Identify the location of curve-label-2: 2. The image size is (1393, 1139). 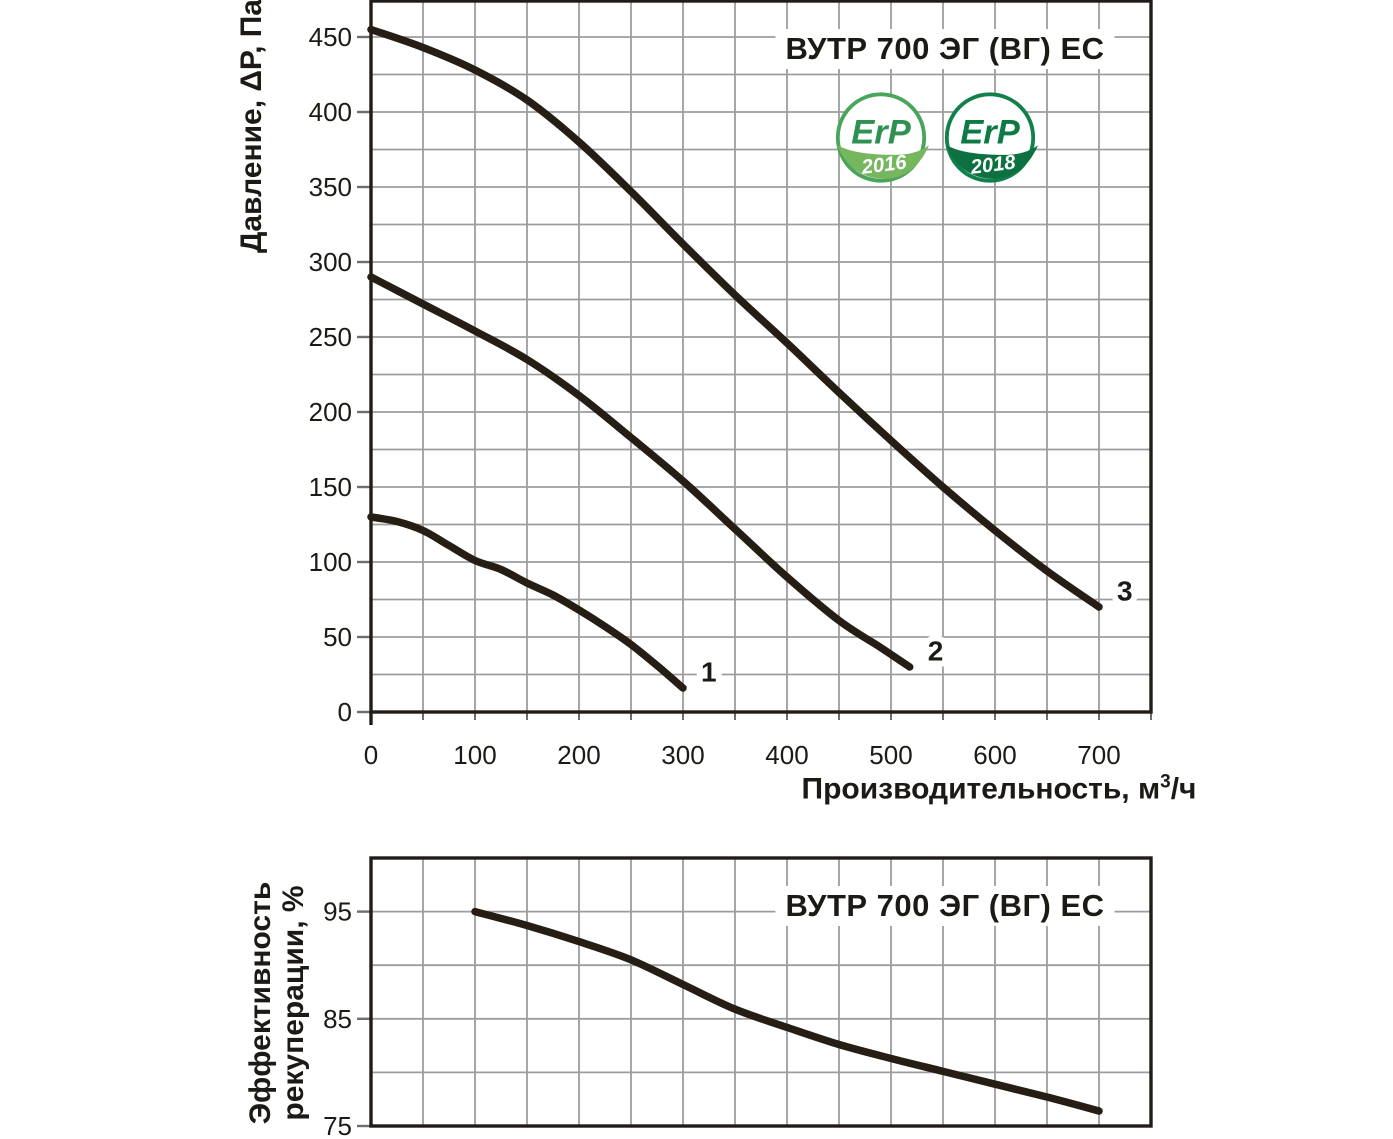
(936, 650).